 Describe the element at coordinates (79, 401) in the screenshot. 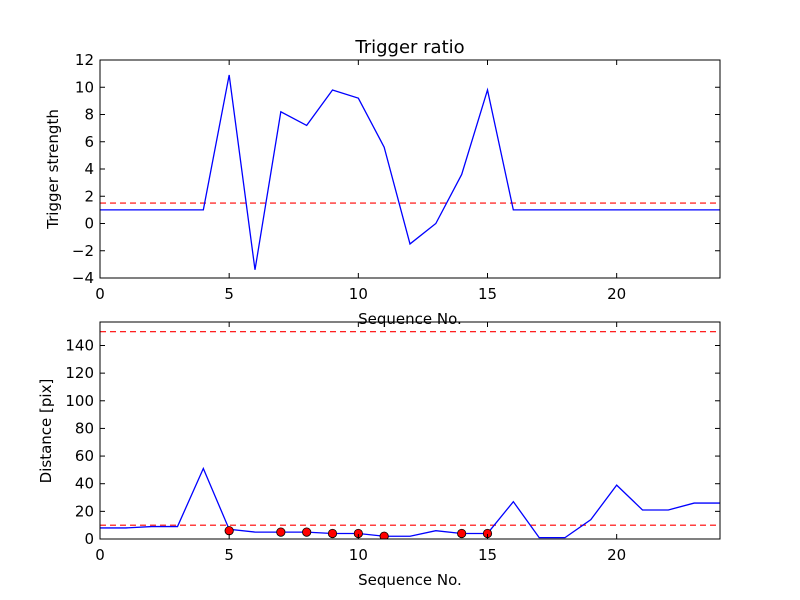

I see `y-tick-label: 100` at that location.